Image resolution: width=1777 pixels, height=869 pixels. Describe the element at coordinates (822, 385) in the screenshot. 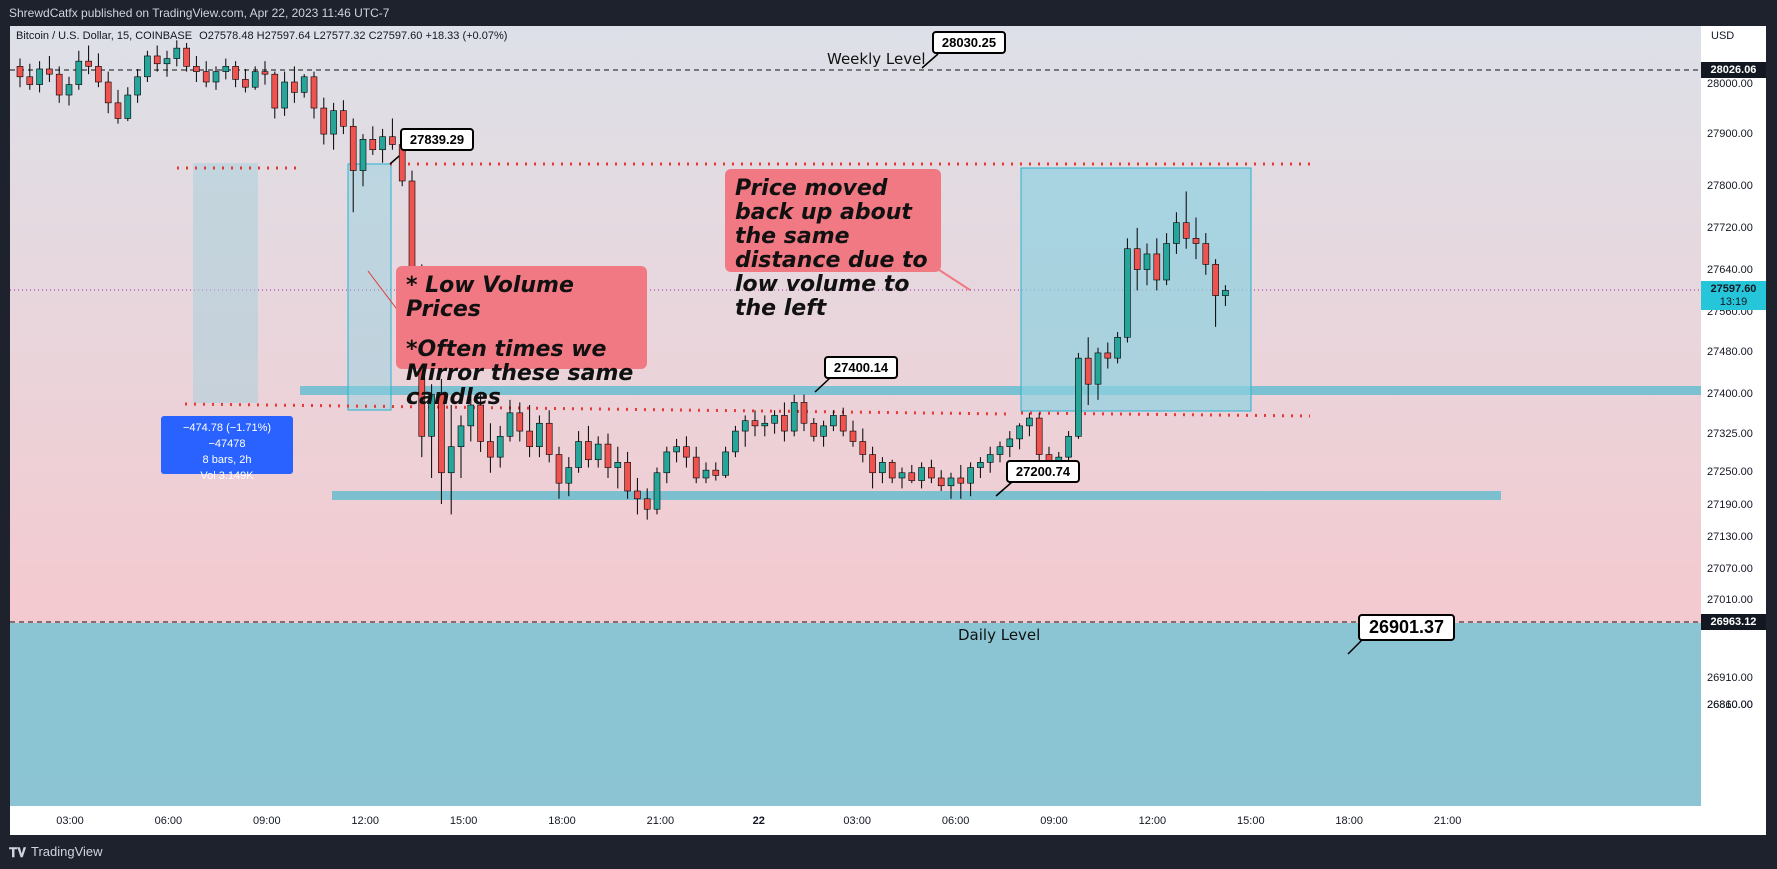

I see `callout-27400-pointer` at that location.